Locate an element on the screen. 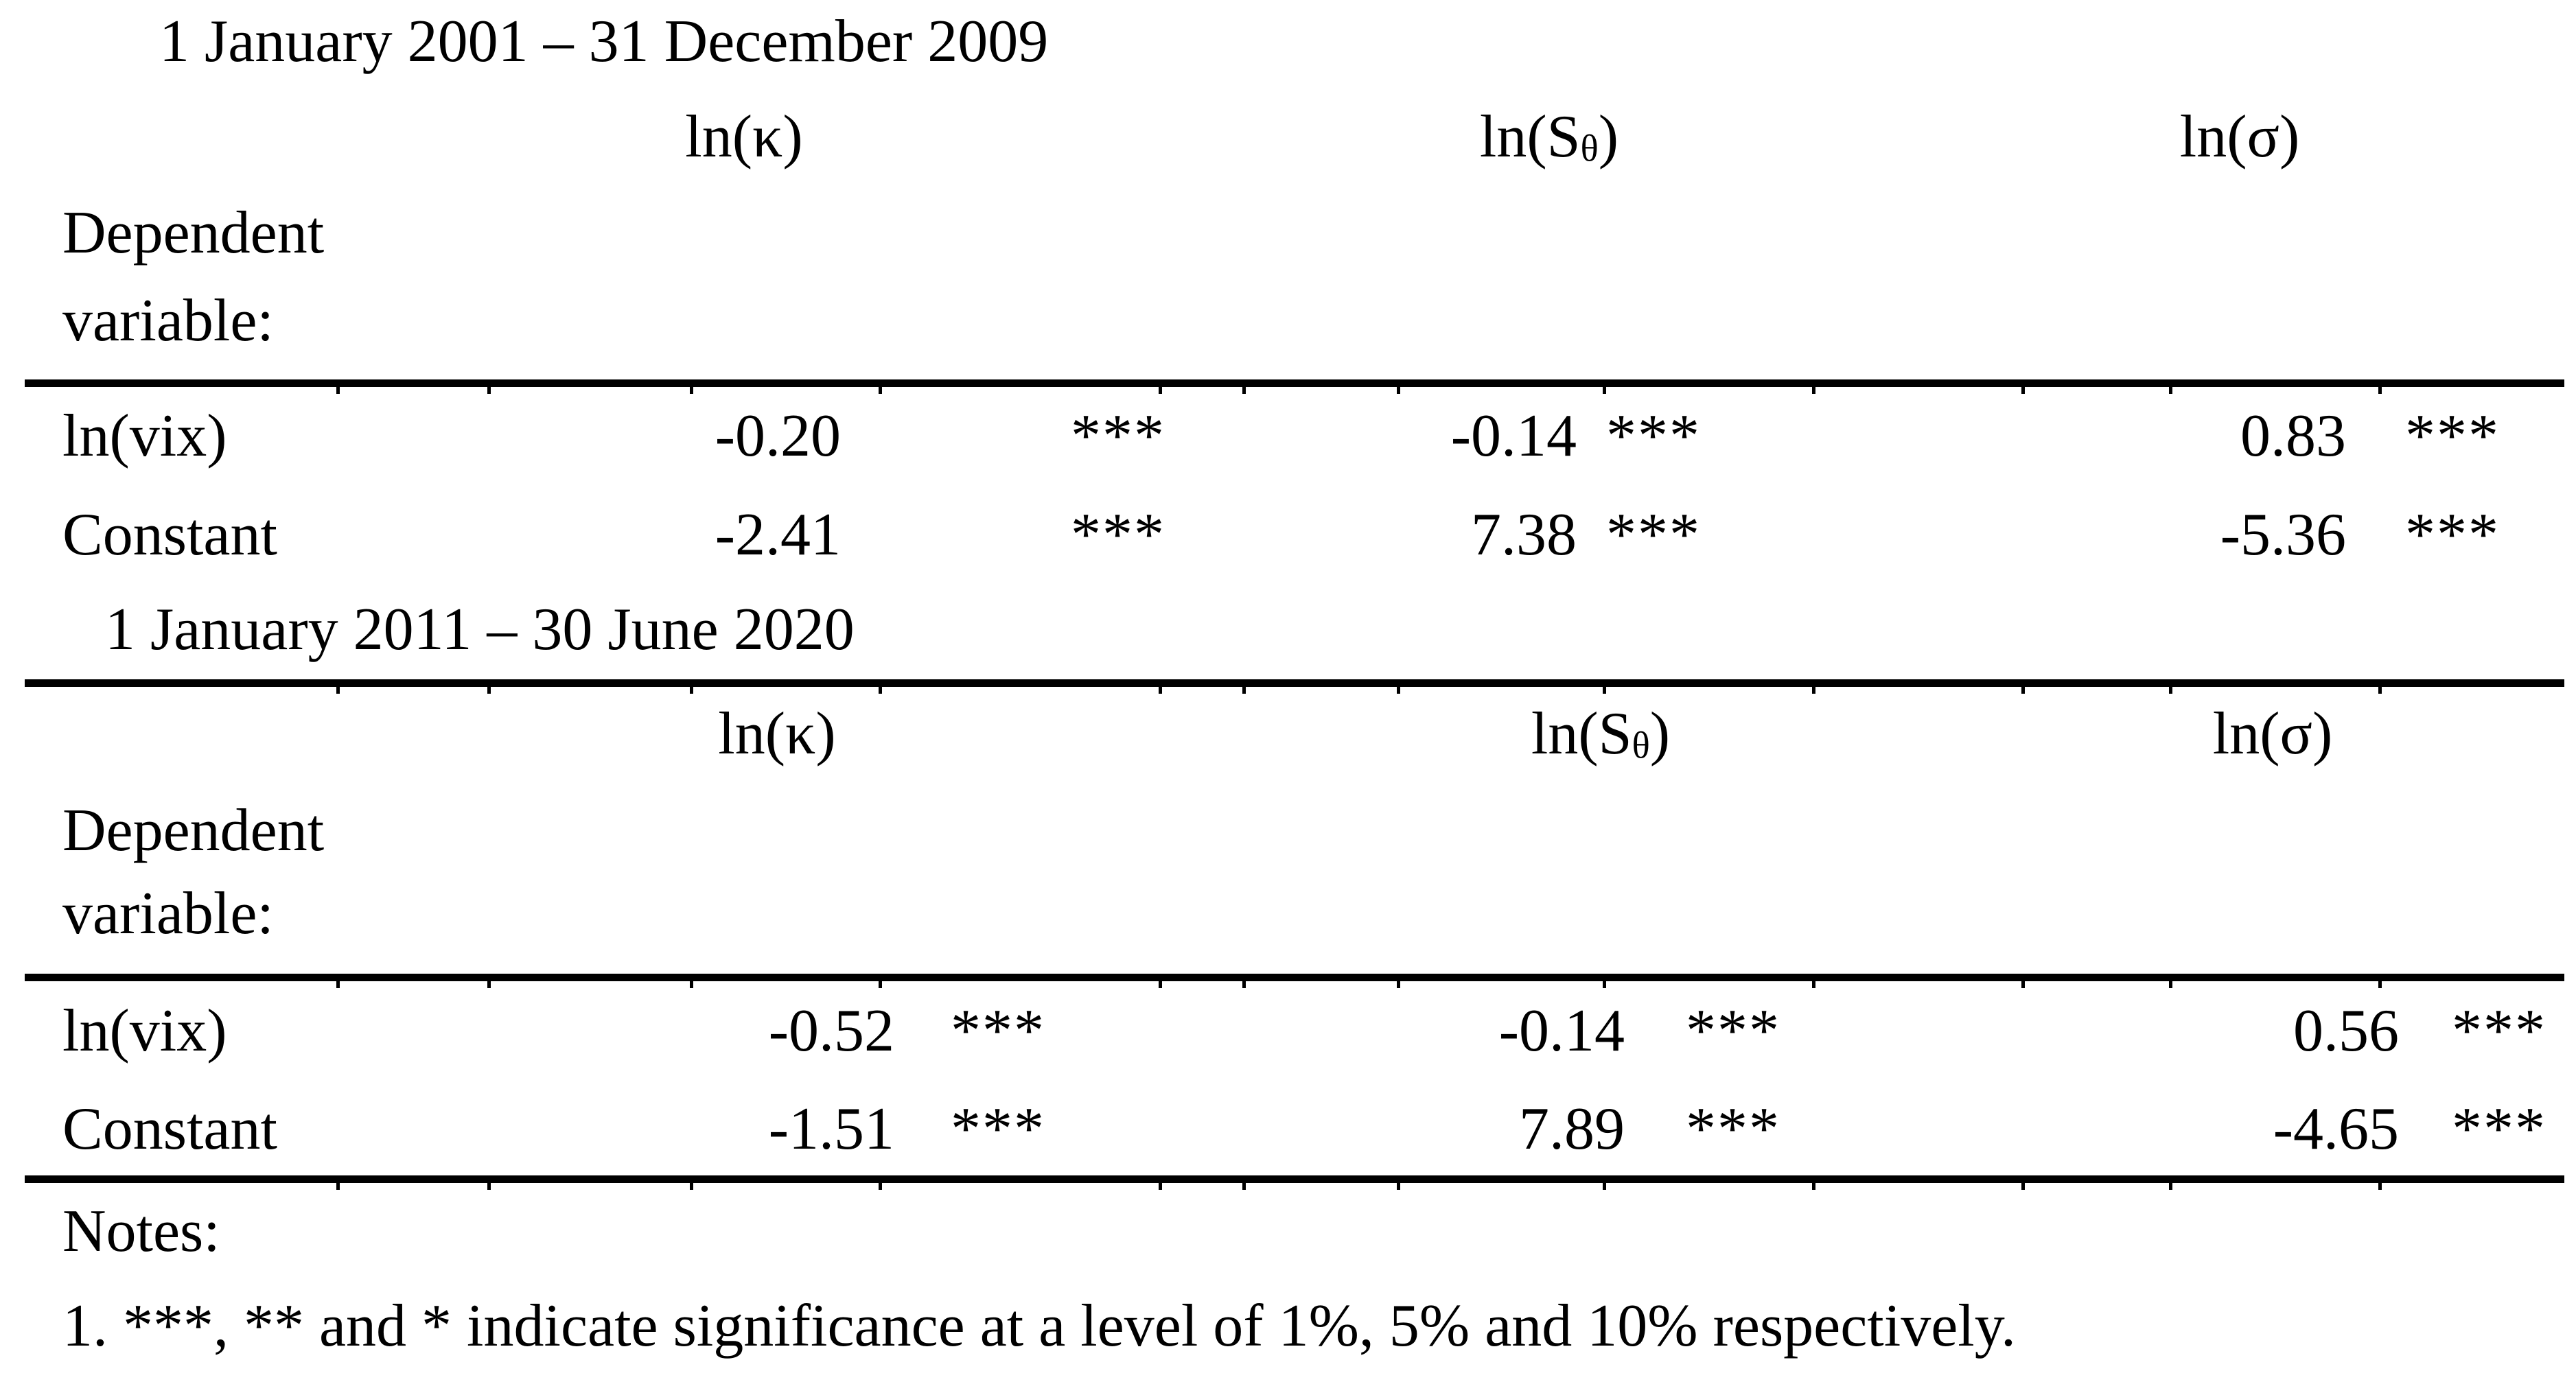 The image size is (2576, 1395). header-text: ln(σ) is located at coordinates (2272, 734).